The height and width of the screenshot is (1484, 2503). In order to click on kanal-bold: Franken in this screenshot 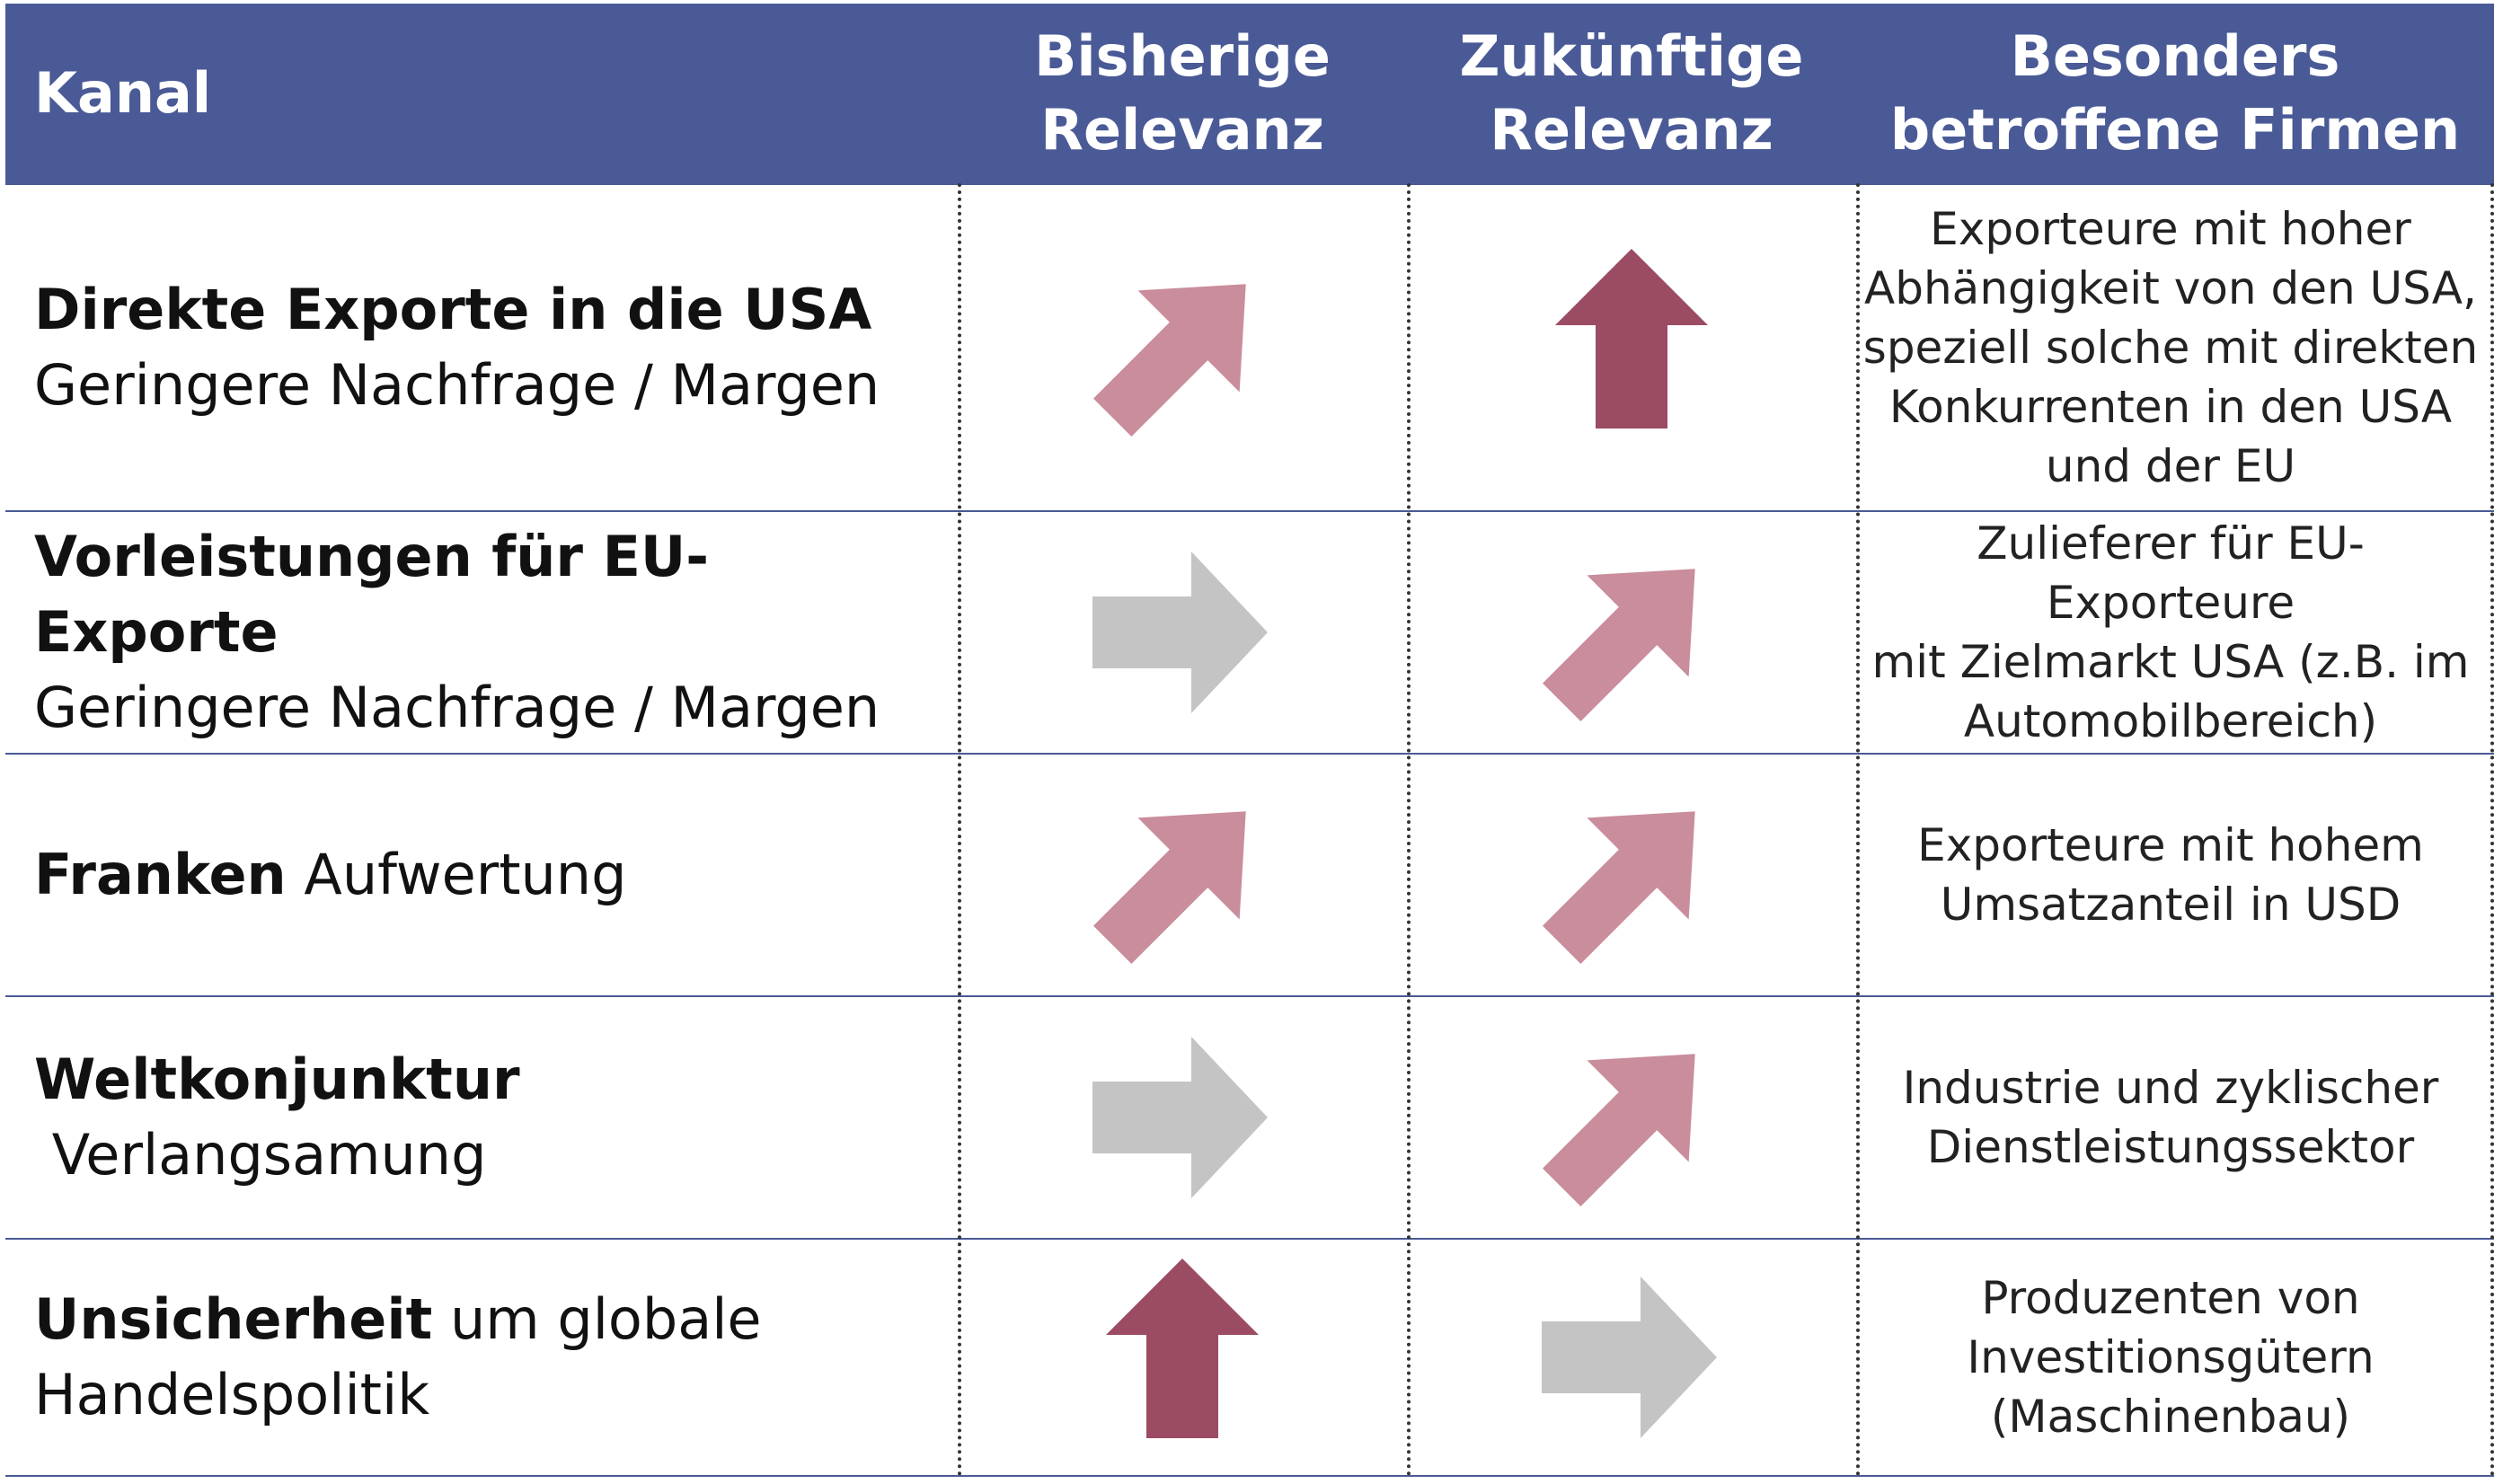, I will do `click(160, 874)`.